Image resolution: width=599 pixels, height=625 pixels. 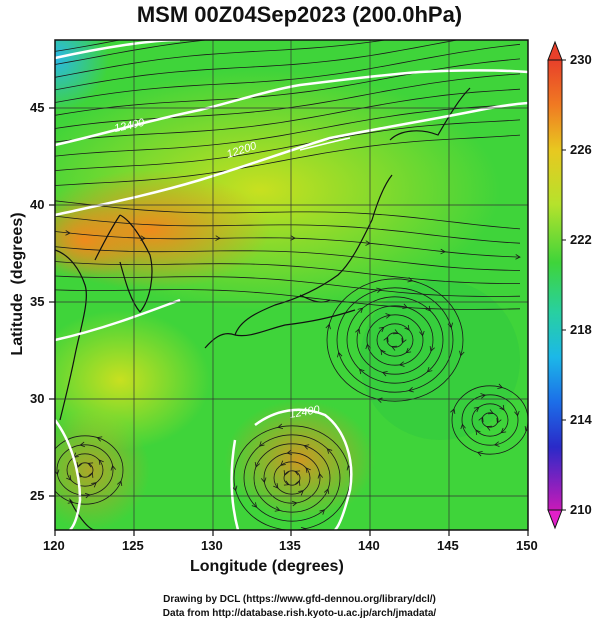 I want to click on x-tick-label: 120, so click(x=54, y=545).